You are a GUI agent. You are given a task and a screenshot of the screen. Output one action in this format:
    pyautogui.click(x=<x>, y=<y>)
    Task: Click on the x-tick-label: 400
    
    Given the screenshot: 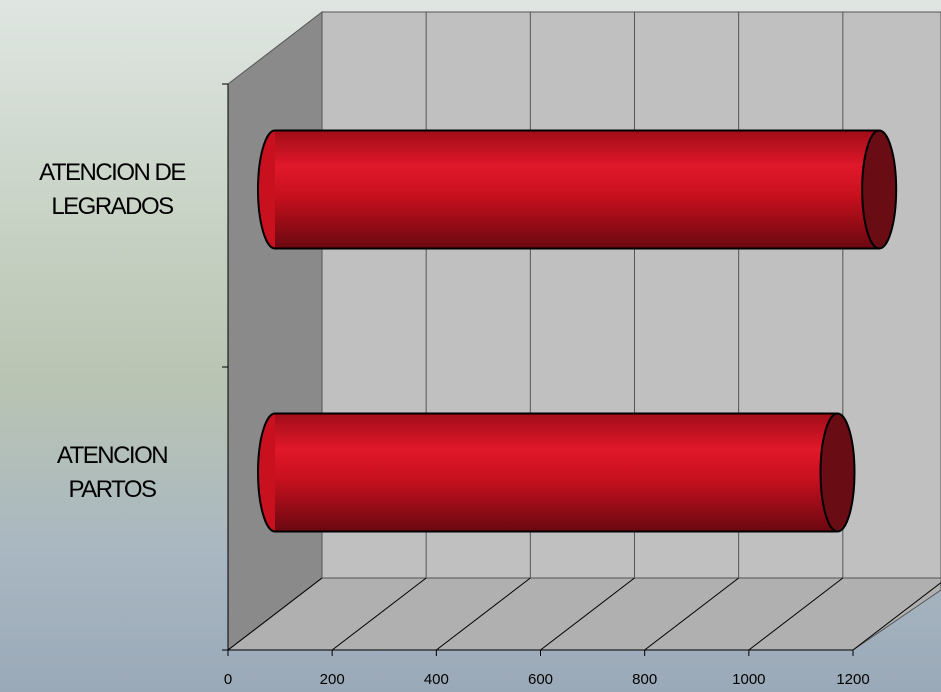 What is the action you would take?
    pyautogui.click(x=436, y=679)
    